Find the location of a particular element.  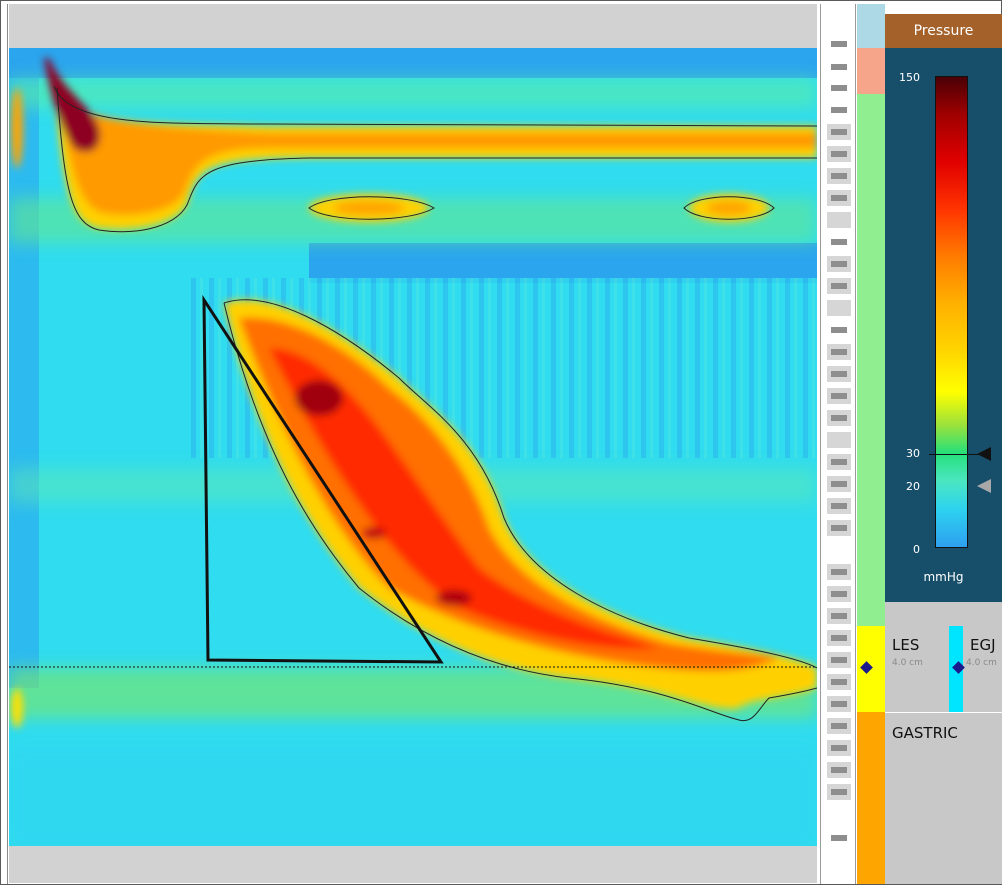

colorbar-title: Pressure is located at coordinates (943, 31).